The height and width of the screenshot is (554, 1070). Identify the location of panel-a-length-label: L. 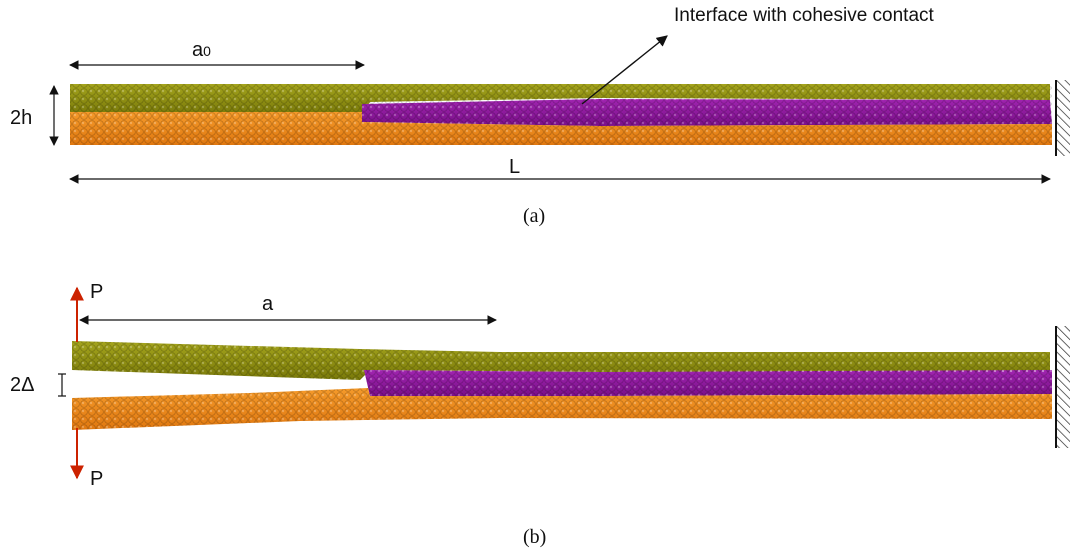
(515, 167).